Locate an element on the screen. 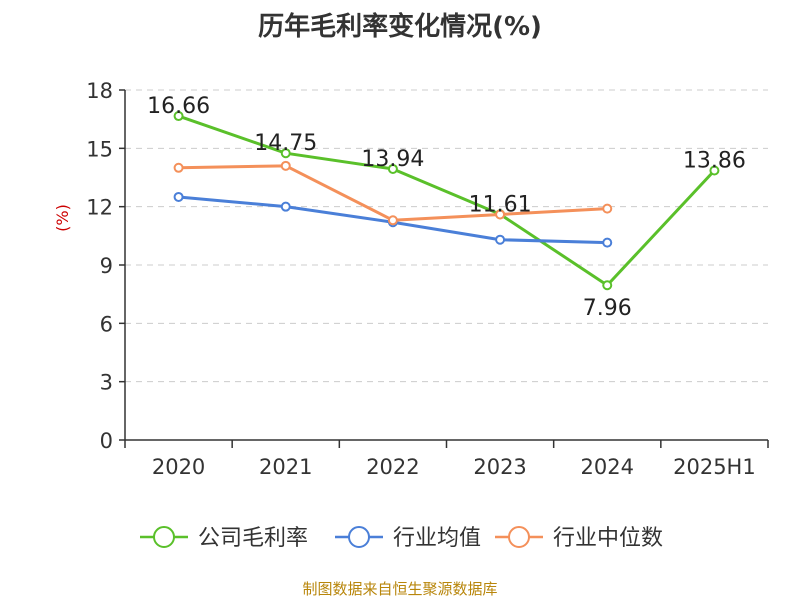  legend-label: 行业均值 is located at coordinates (437, 538).